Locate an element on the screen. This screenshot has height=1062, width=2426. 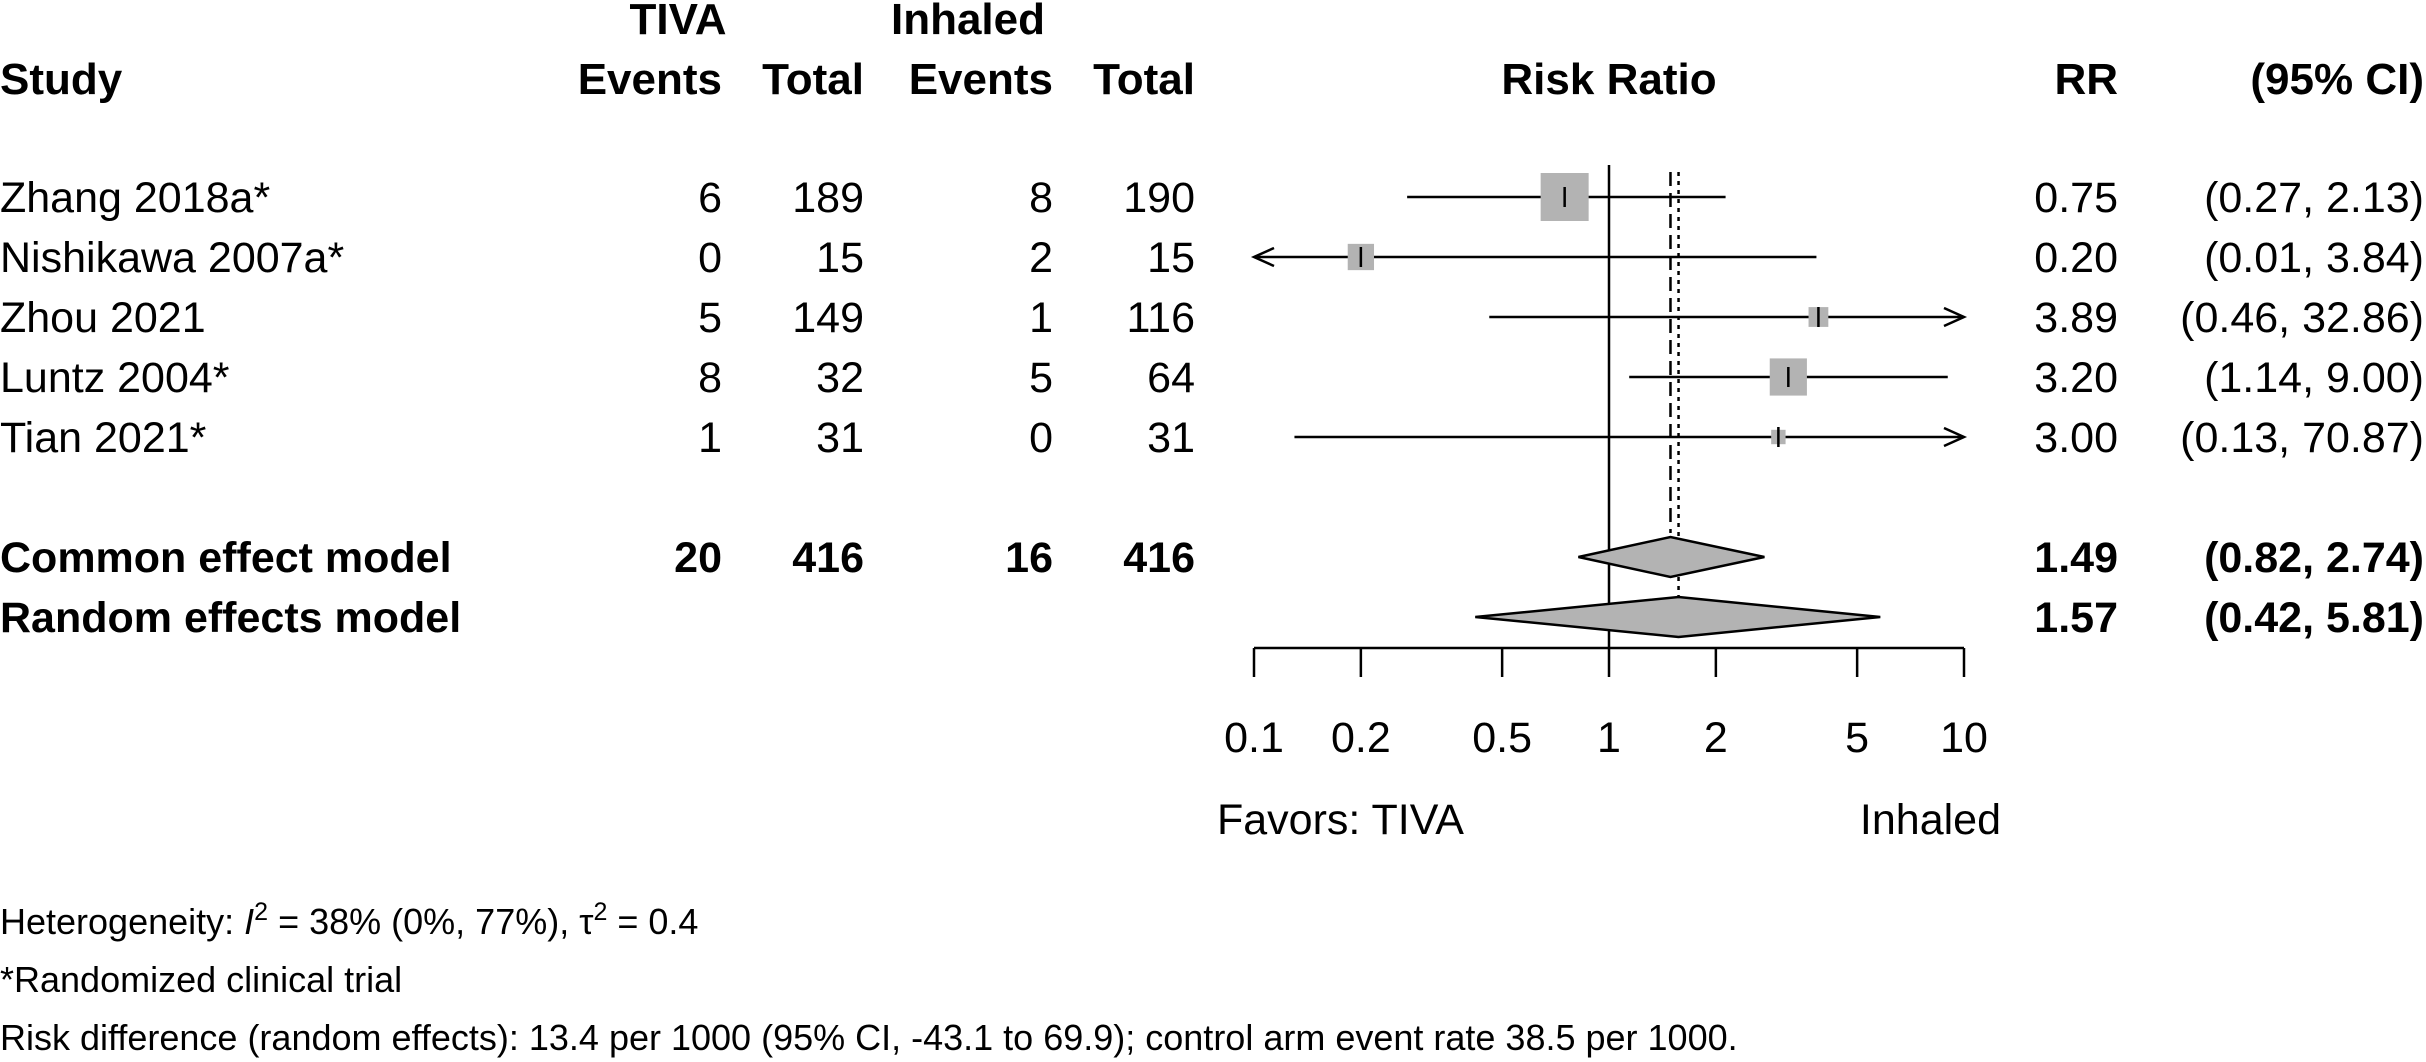
inhaled-total: 116 is located at coordinates (1160, 318).